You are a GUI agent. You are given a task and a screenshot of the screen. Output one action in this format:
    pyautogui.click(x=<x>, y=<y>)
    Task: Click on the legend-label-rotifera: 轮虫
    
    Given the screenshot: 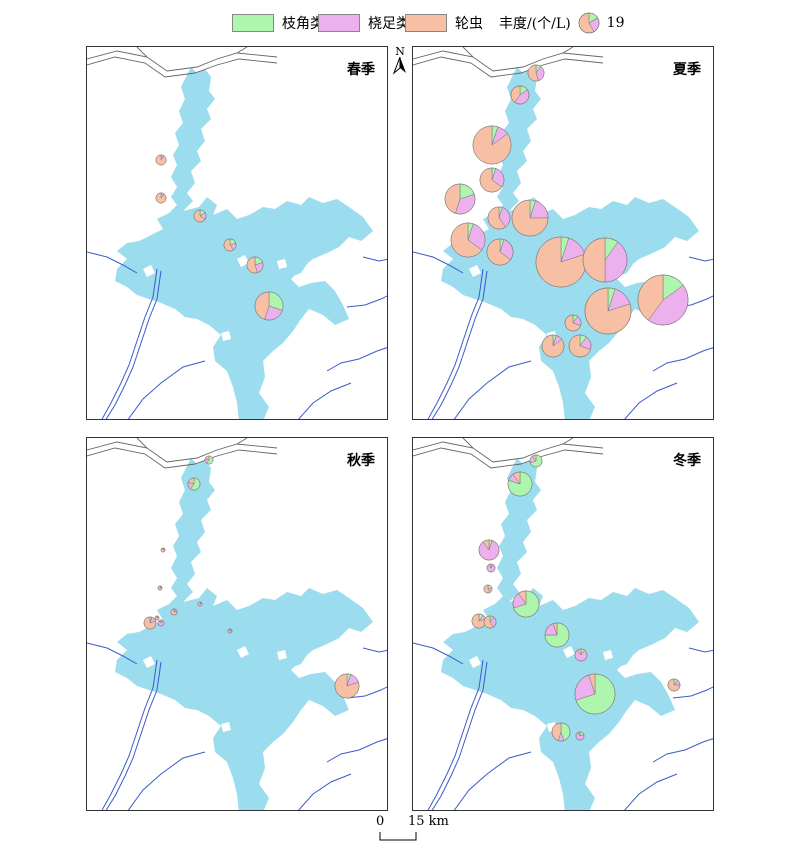 What is the action you would take?
    pyautogui.click(x=469, y=24)
    